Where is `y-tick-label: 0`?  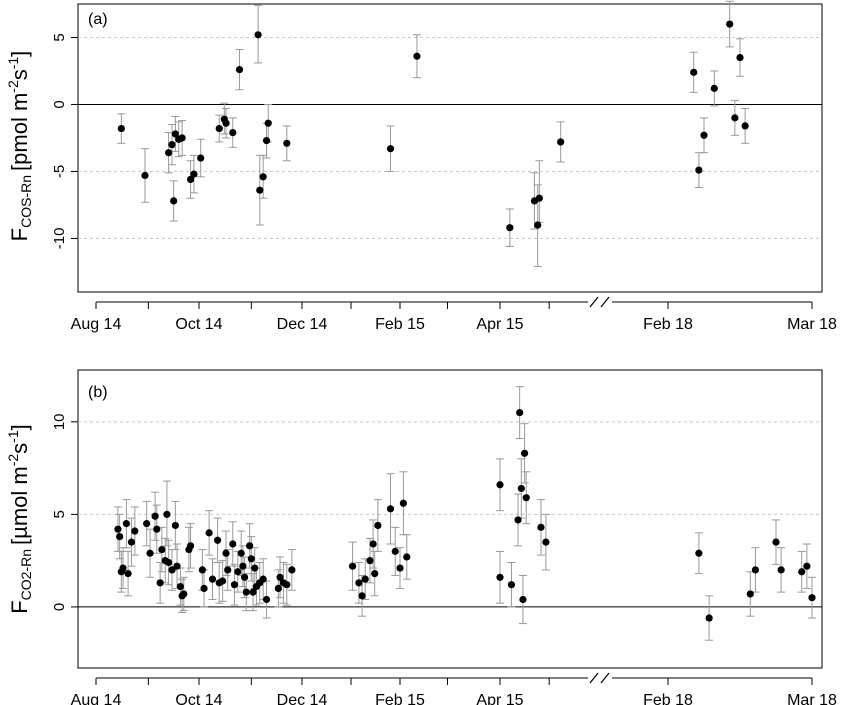 y-tick-label: 0 is located at coordinates (59, 607).